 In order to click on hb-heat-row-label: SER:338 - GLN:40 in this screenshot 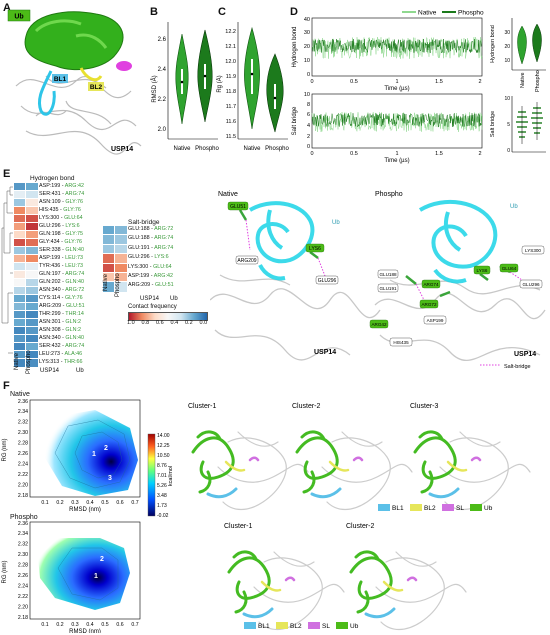, I will do `click(61, 250)`.